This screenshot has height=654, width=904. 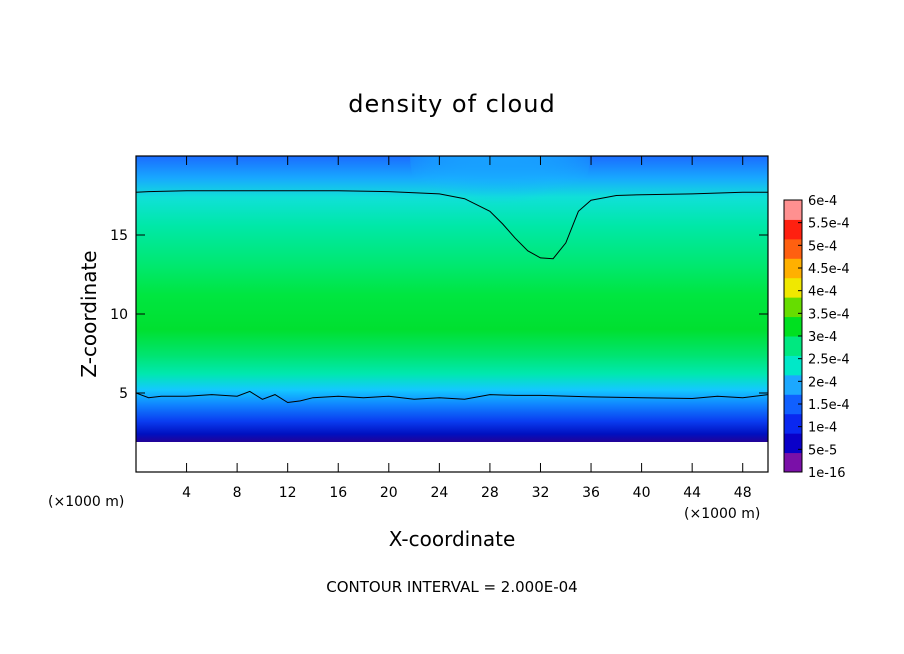 What do you see at coordinates (541, 493) in the screenshot?
I see `x-tick-label: 32` at bounding box center [541, 493].